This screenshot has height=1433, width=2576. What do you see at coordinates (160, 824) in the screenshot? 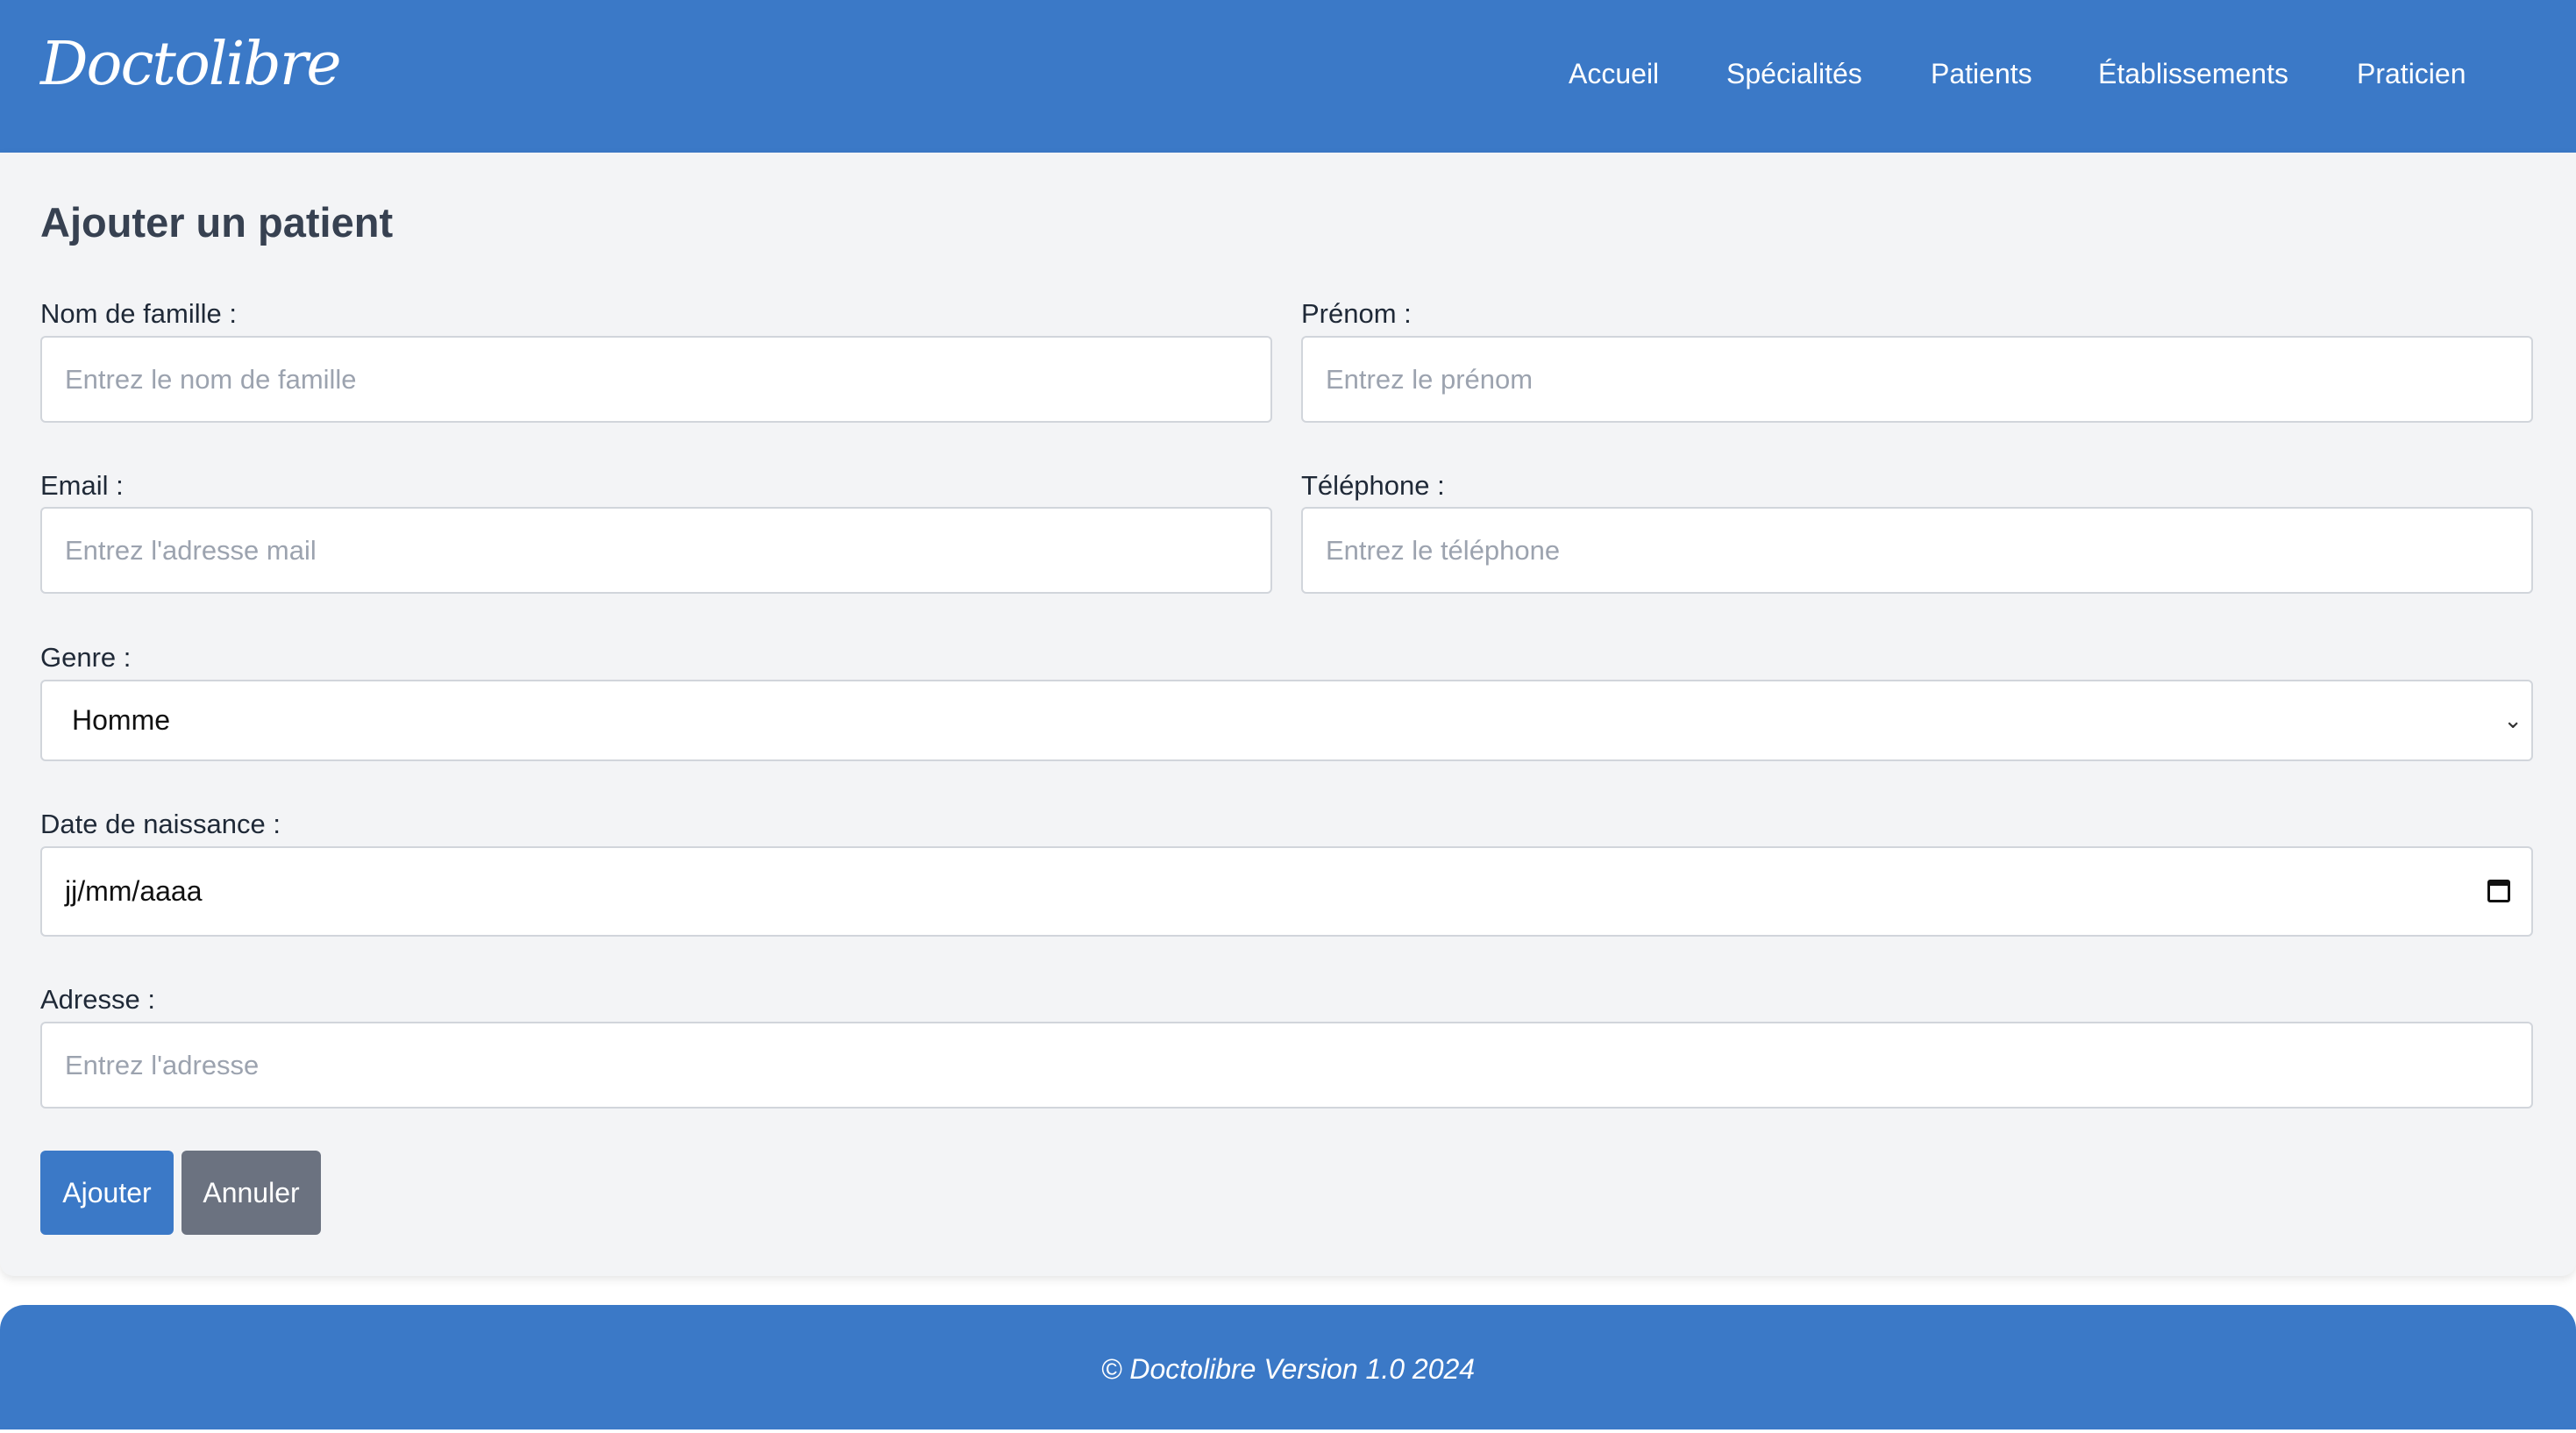
I see `date-label: Date de naissance :` at bounding box center [160, 824].